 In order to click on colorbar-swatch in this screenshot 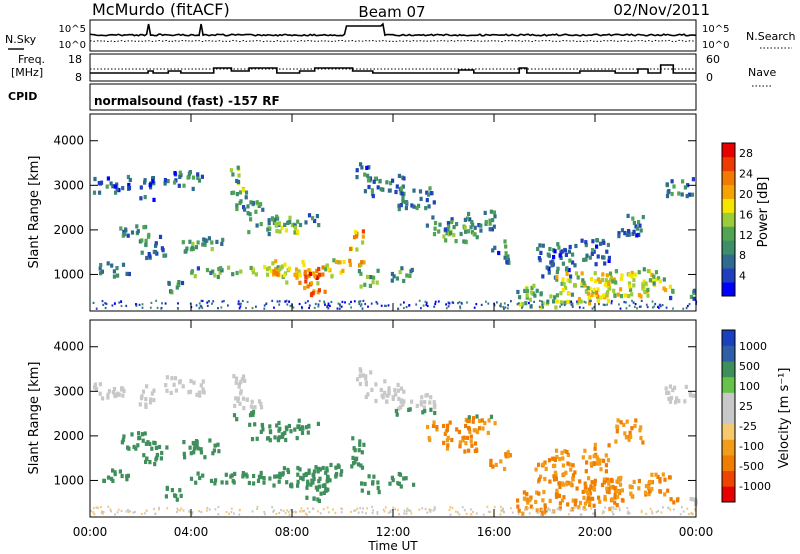, I will do `click(728, 494)`.